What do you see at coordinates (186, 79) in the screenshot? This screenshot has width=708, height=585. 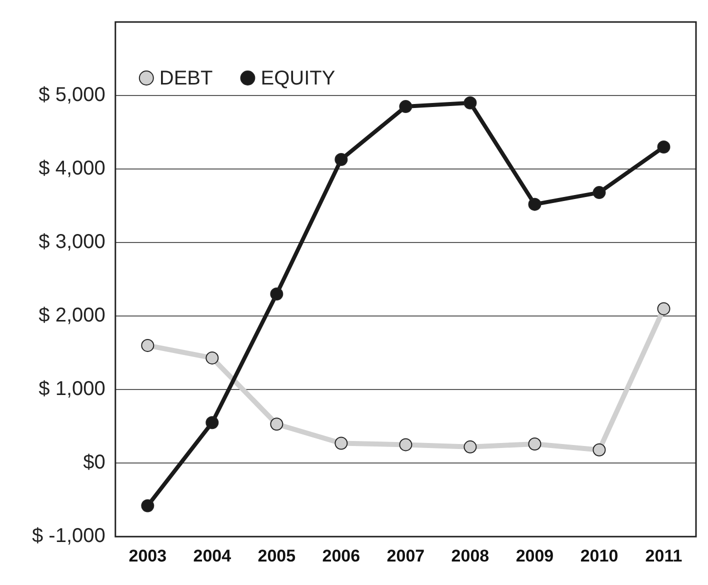 I see `legend-label: DEBT` at bounding box center [186, 79].